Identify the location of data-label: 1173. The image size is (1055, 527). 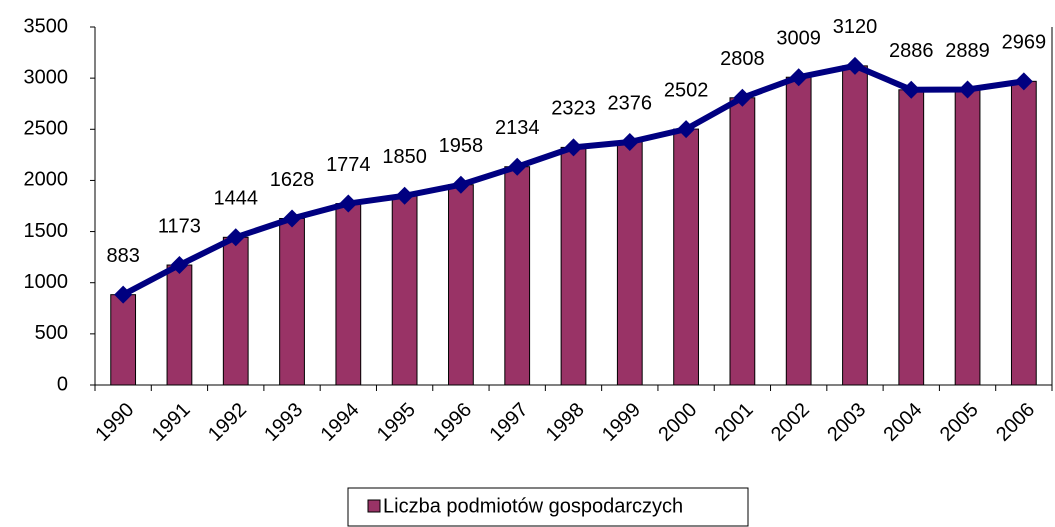
(179, 226).